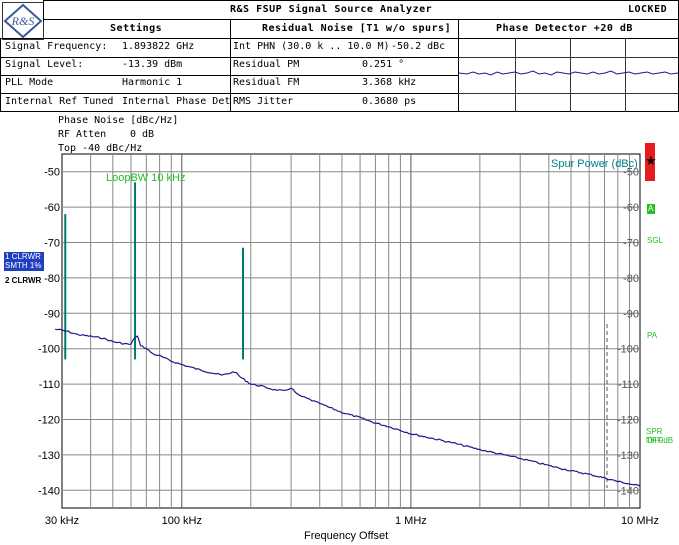  Describe the element at coordinates (357, 28) in the screenshot. I see `residual-header: Residual Noise [T1 w/o spurs]` at that location.